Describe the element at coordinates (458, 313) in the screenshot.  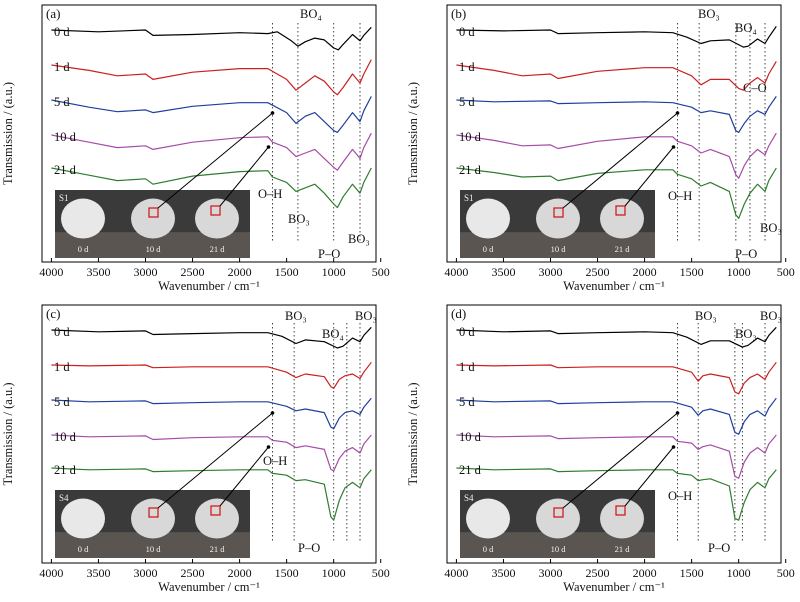
I see `panel-label: (d)` at that location.